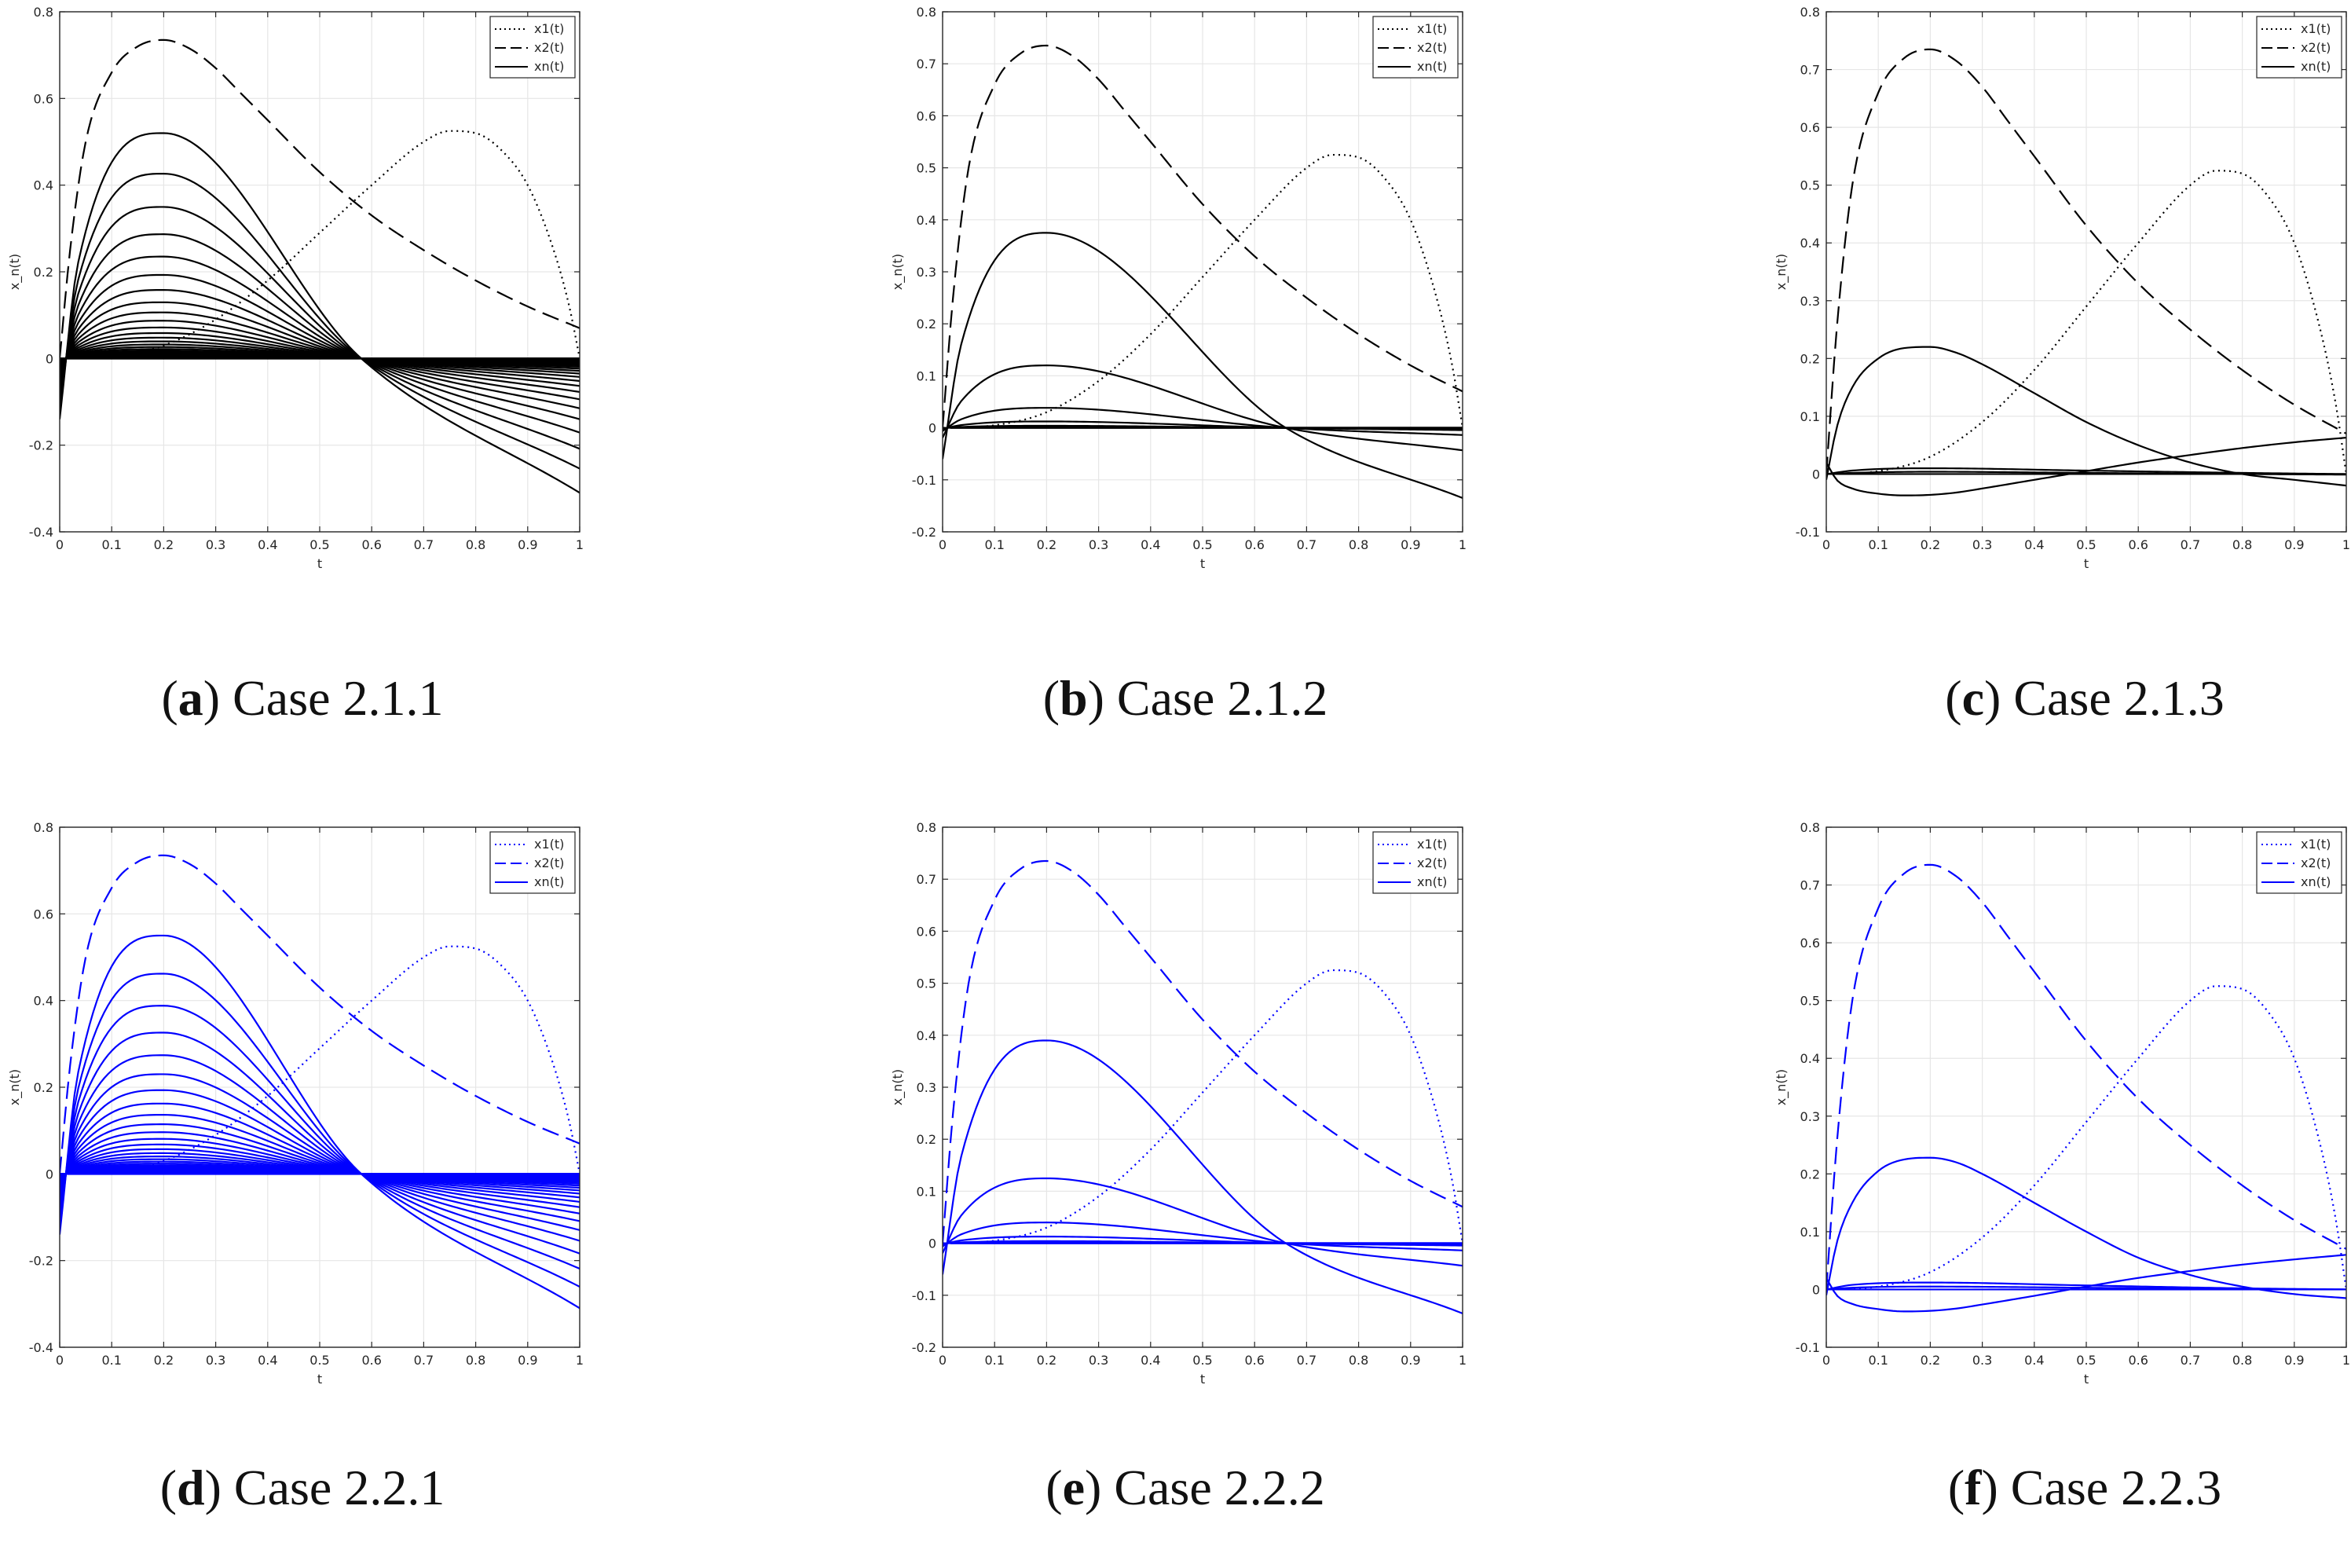 This screenshot has height=1568, width=2351. Describe the element at coordinates (2116, 1487) in the screenshot. I see `caption-text: Case 2.2.3` at that location.